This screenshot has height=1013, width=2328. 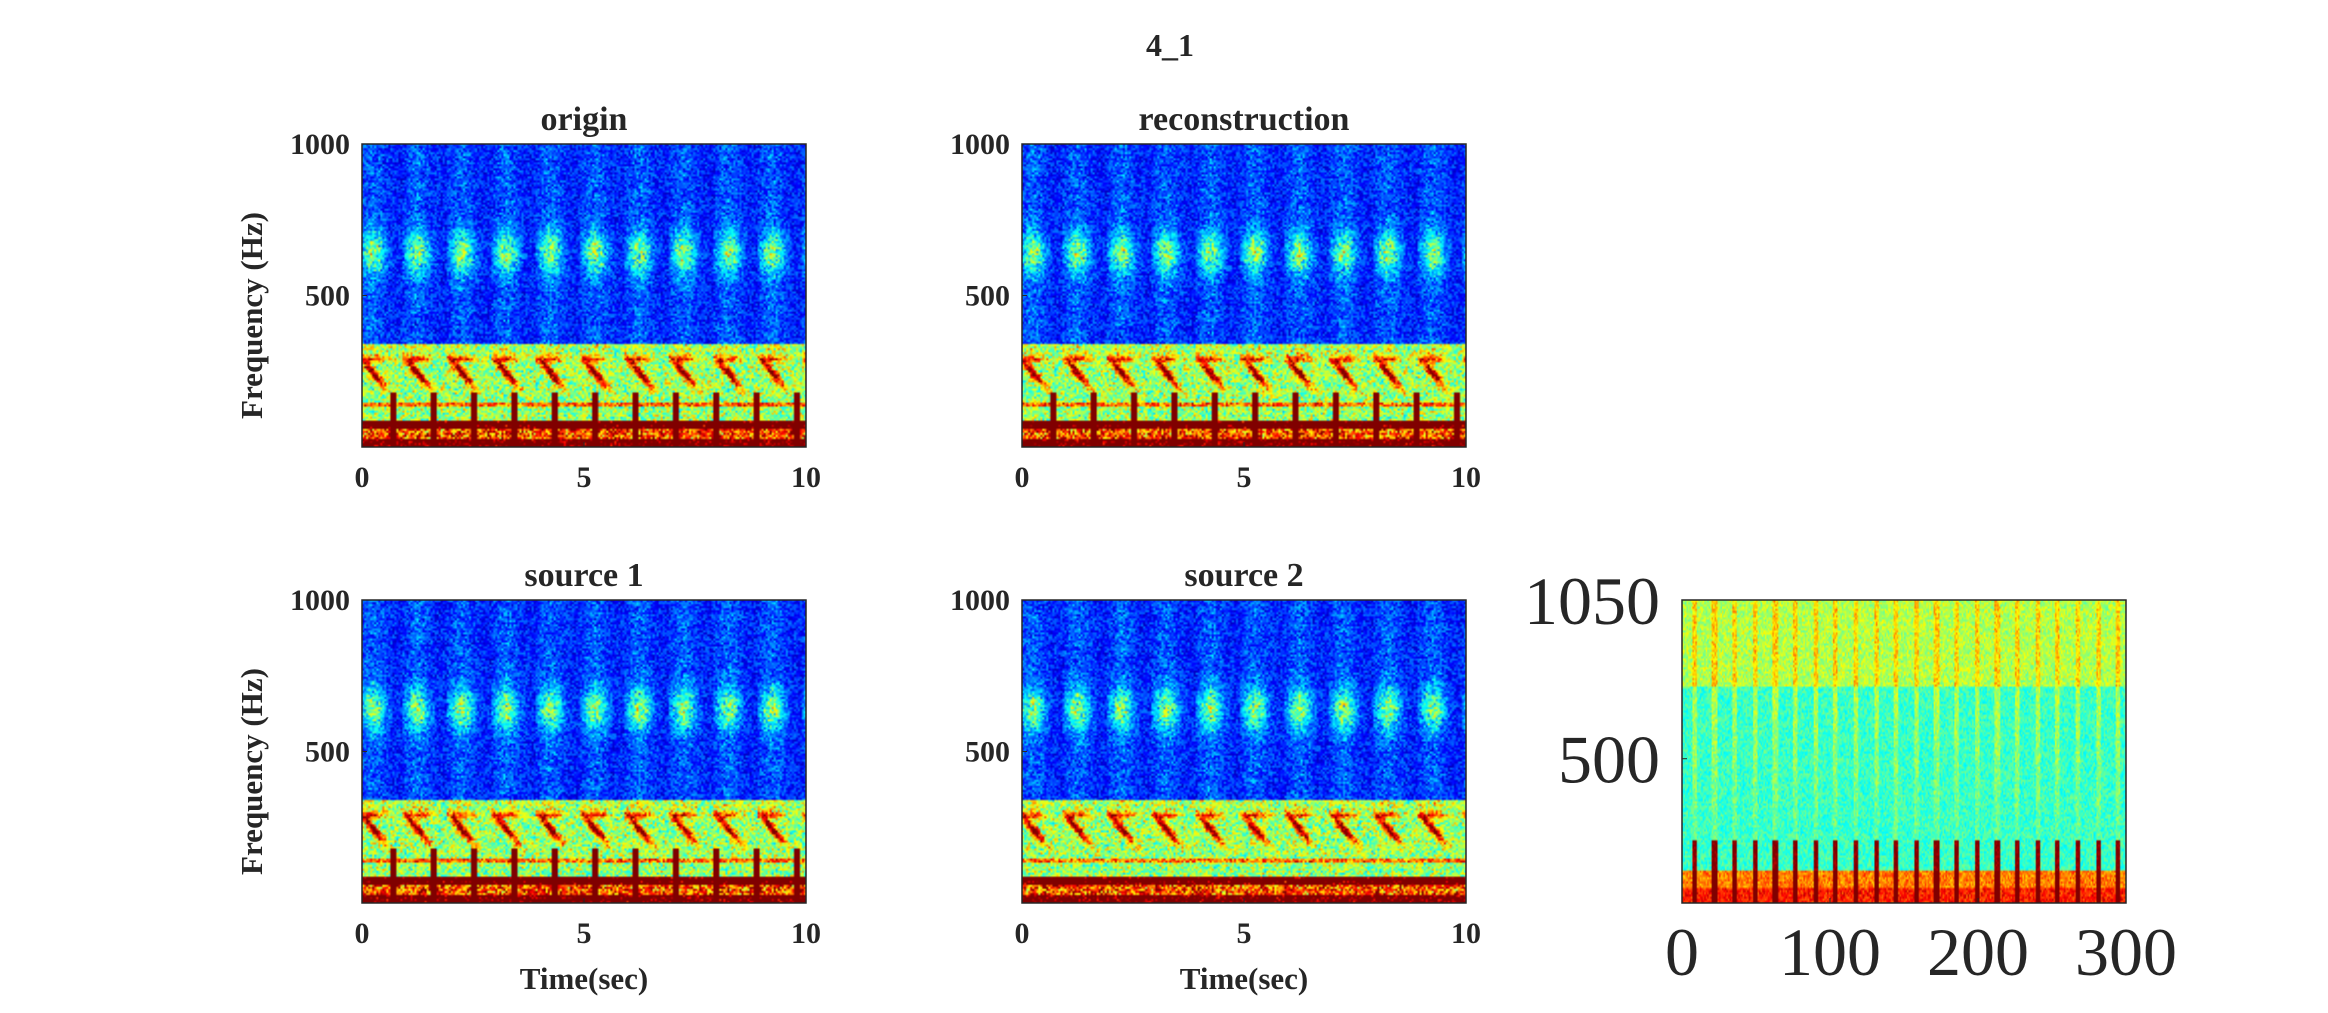 I want to click on panel-1: 0 5 10 500 1000 origin Frequency (Hz), so click(x=527, y=297).